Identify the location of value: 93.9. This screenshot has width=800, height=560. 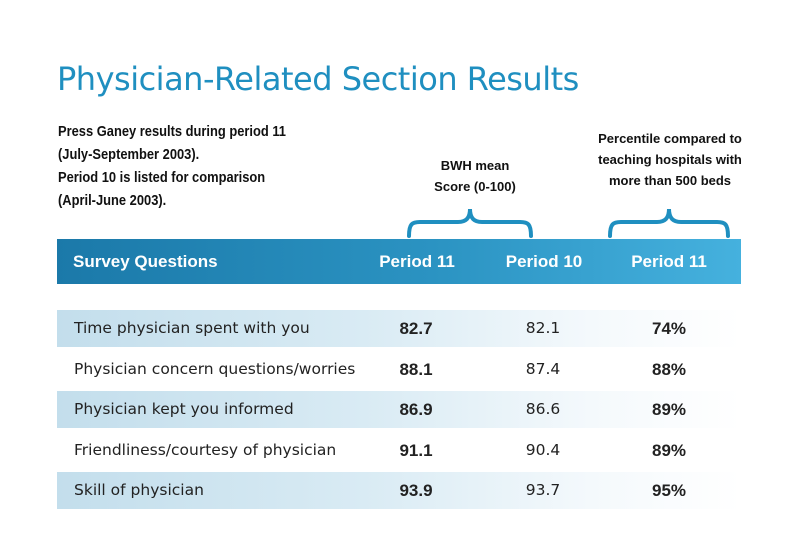
(416, 490).